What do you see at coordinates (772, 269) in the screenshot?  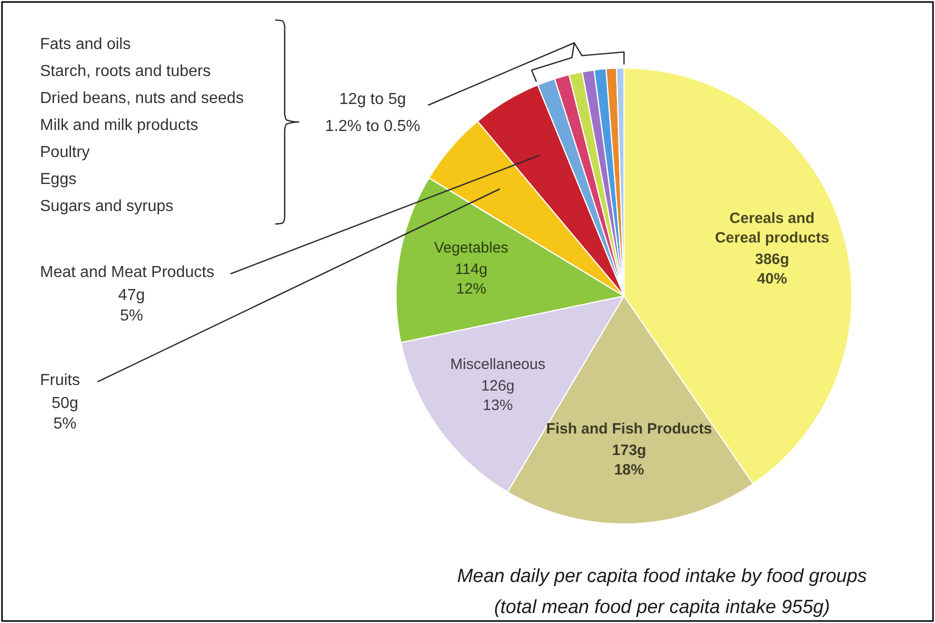 I see `data-label: 386g 40%` at bounding box center [772, 269].